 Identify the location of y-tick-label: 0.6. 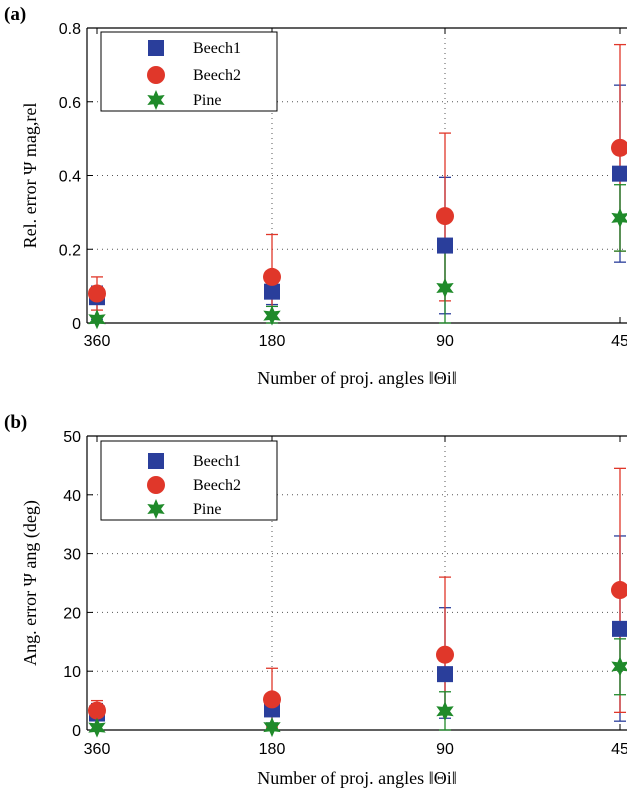
(70, 103).